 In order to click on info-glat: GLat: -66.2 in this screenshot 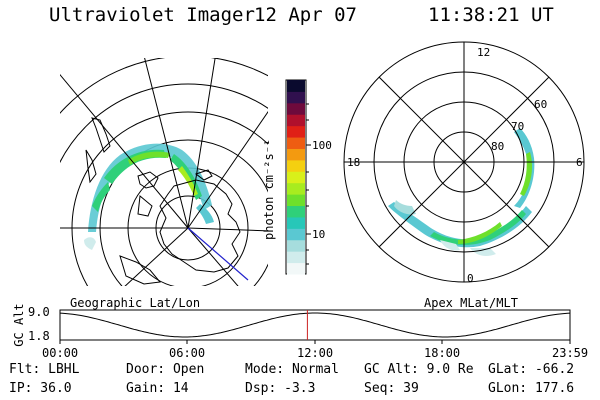, I will do `click(531, 369)`.